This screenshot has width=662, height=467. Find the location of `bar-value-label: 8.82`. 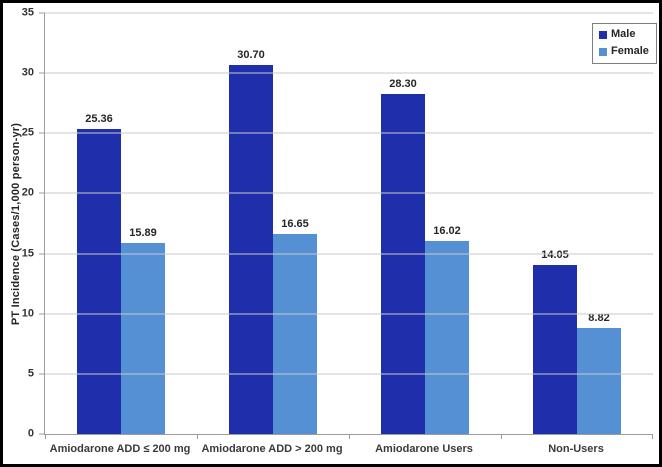

bar-value-label: 8.82 is located at coordinates (599, 317).